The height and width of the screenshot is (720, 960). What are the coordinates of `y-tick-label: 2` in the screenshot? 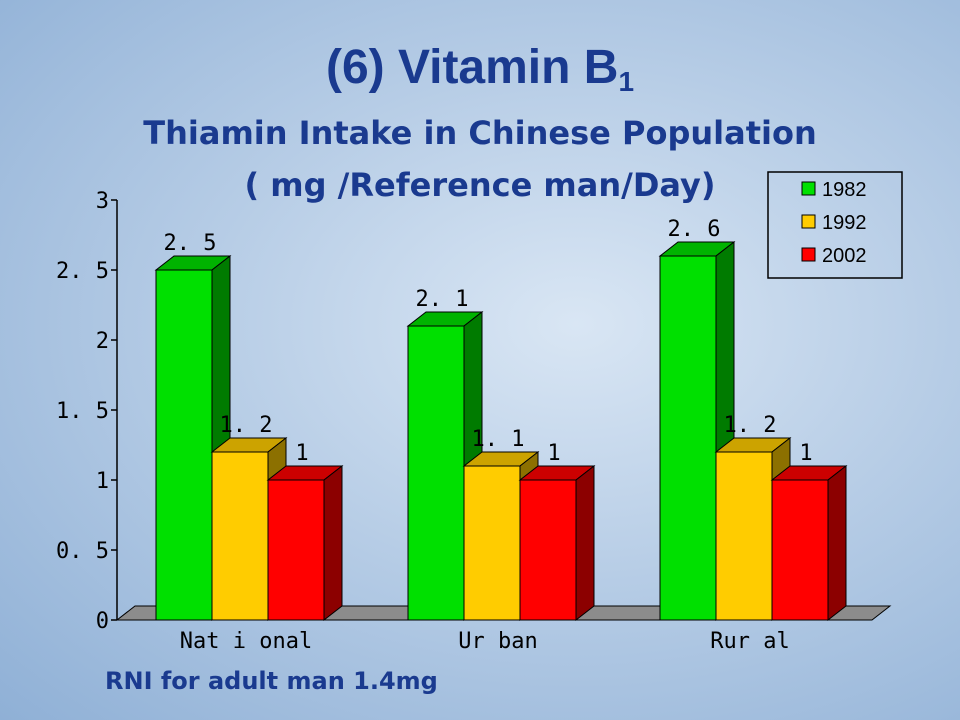 It's located at (102, 341).